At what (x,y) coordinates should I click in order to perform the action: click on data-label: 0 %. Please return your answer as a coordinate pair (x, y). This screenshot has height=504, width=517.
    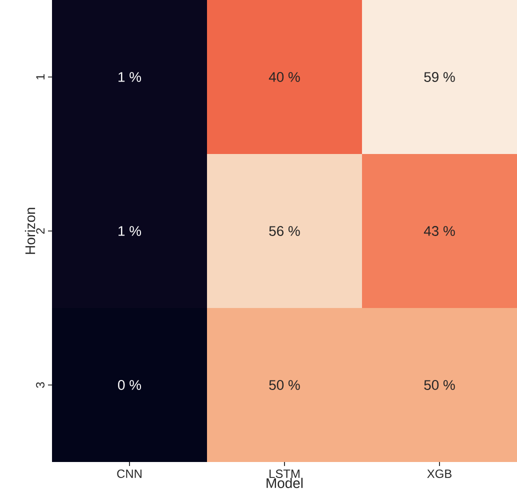
    Looking at the image, I should click on (130, 385).